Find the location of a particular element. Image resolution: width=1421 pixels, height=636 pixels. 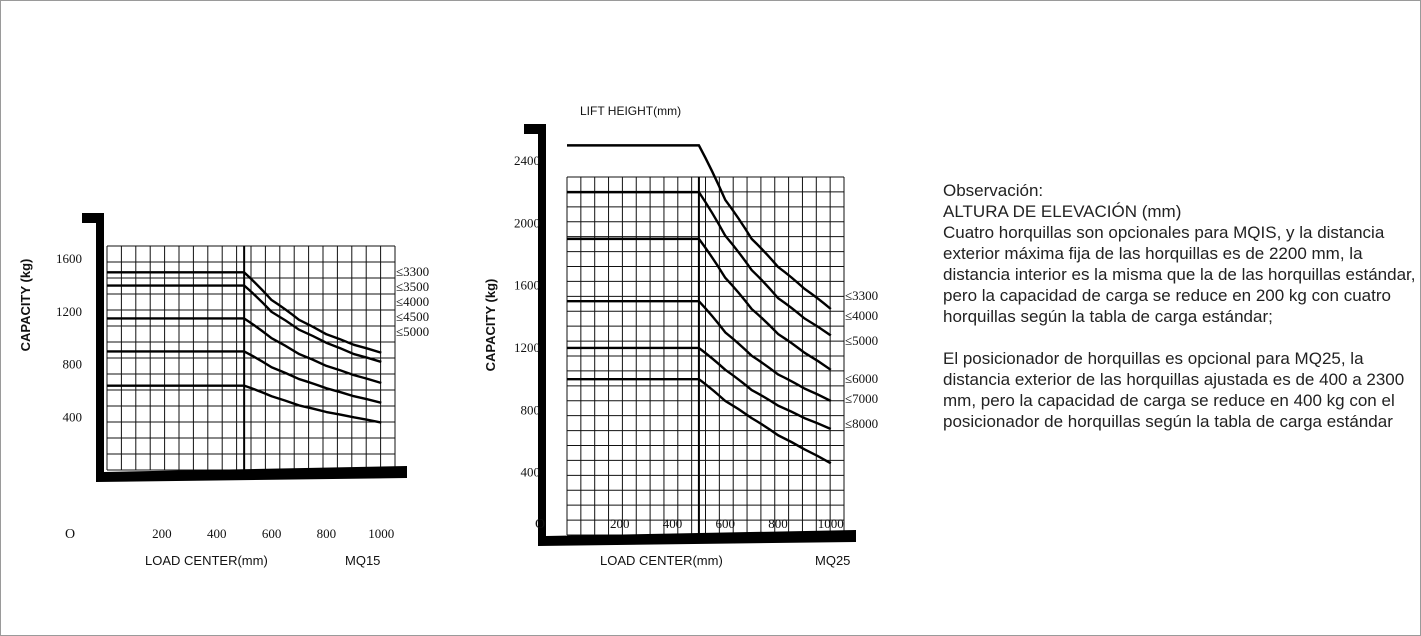

mq15-x-axis-label: LOAD CENTER(mm) is located at coordinates (206, 560).